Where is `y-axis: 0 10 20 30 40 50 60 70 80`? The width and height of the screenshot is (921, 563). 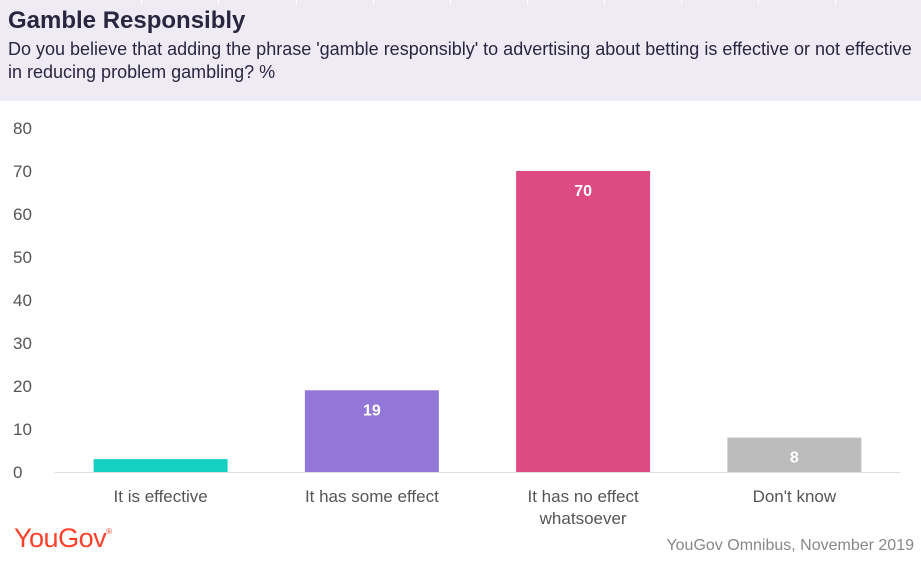 y-axis: 0 10 20 30 40 50 60 70 80 is located at coordinates (22, 300).